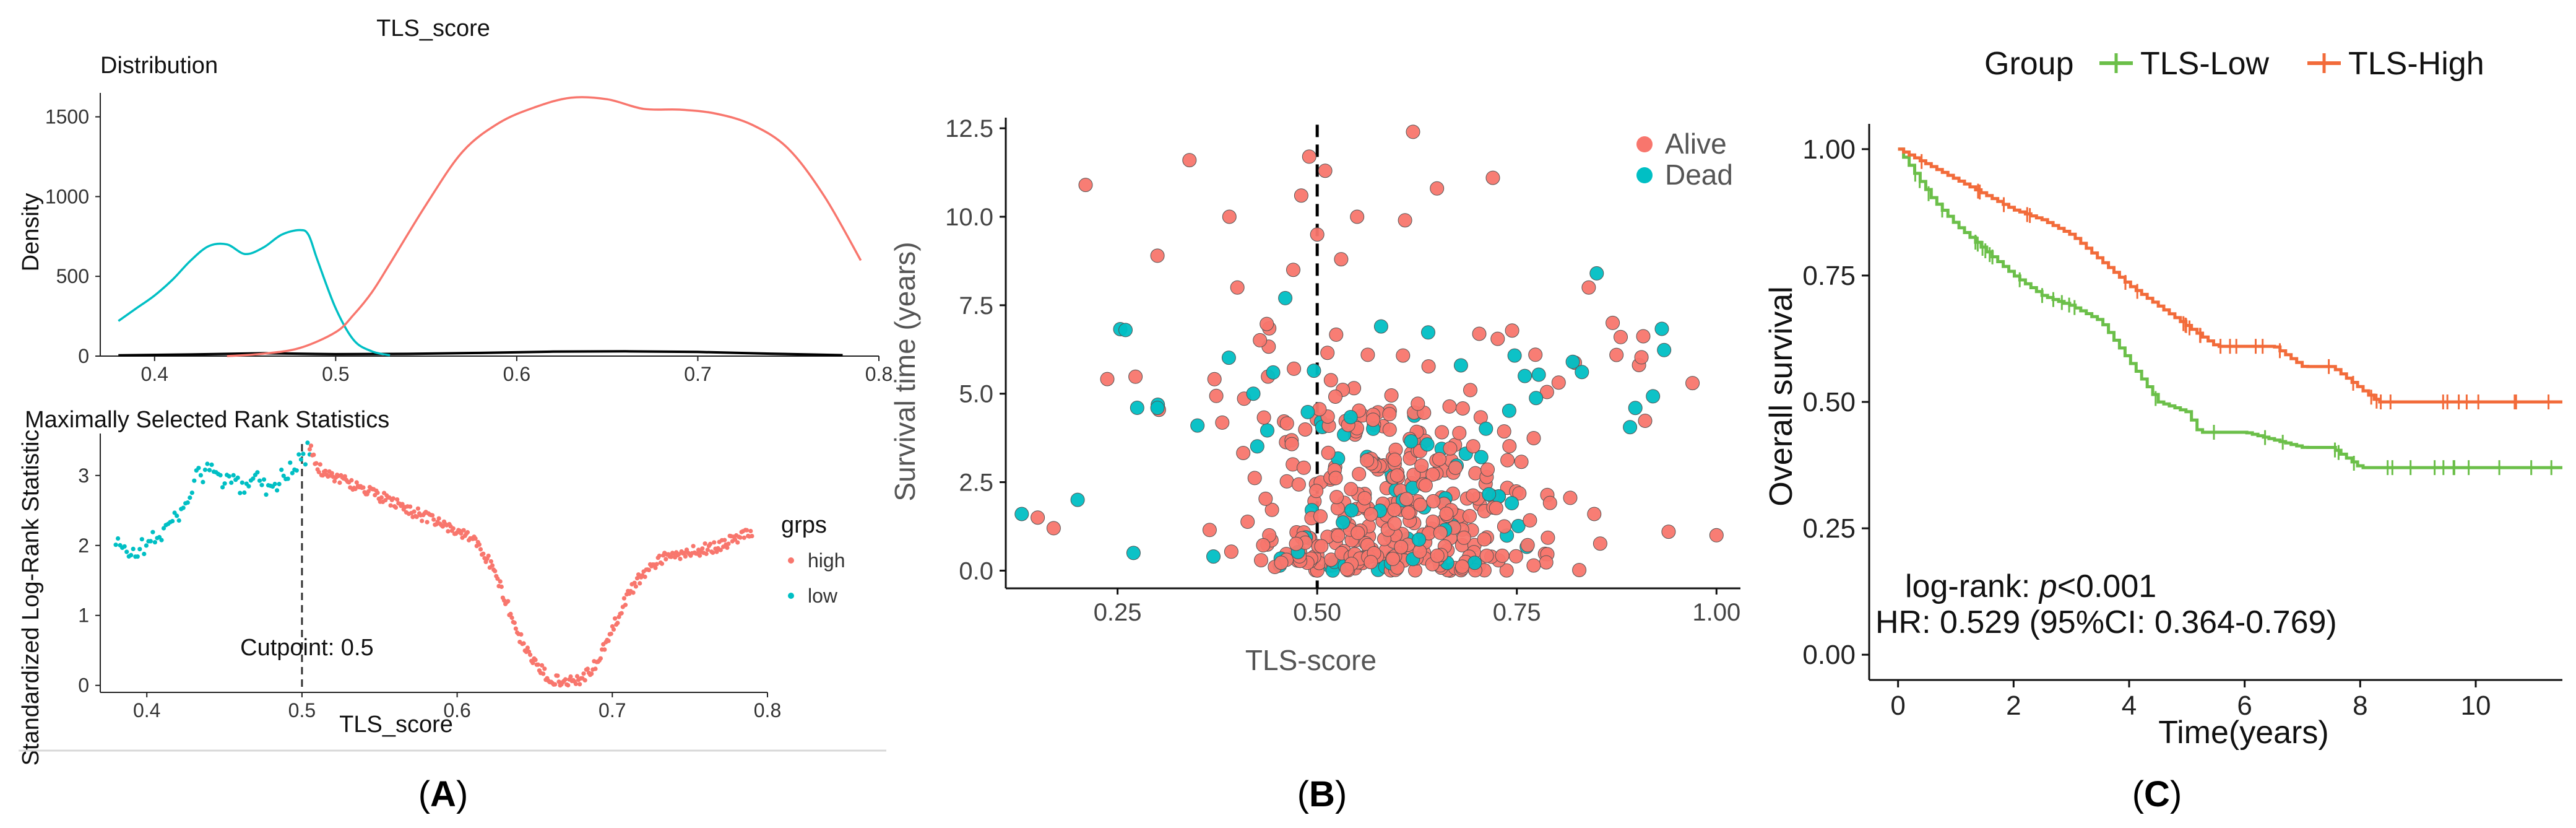 This screenshot has height=828, width=2576. What do you see at coordinates (302, 710) in the screenshot?
I see `rank-x-tick-label-0-5: 0.5` at bounding box center [302, 710].